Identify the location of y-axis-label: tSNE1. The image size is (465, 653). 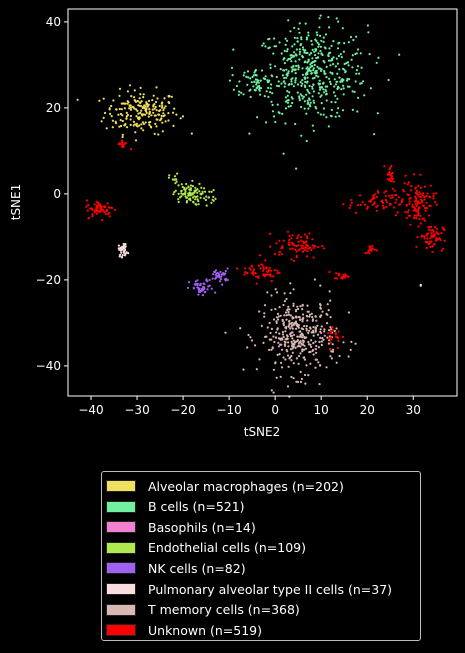
(16, 202).